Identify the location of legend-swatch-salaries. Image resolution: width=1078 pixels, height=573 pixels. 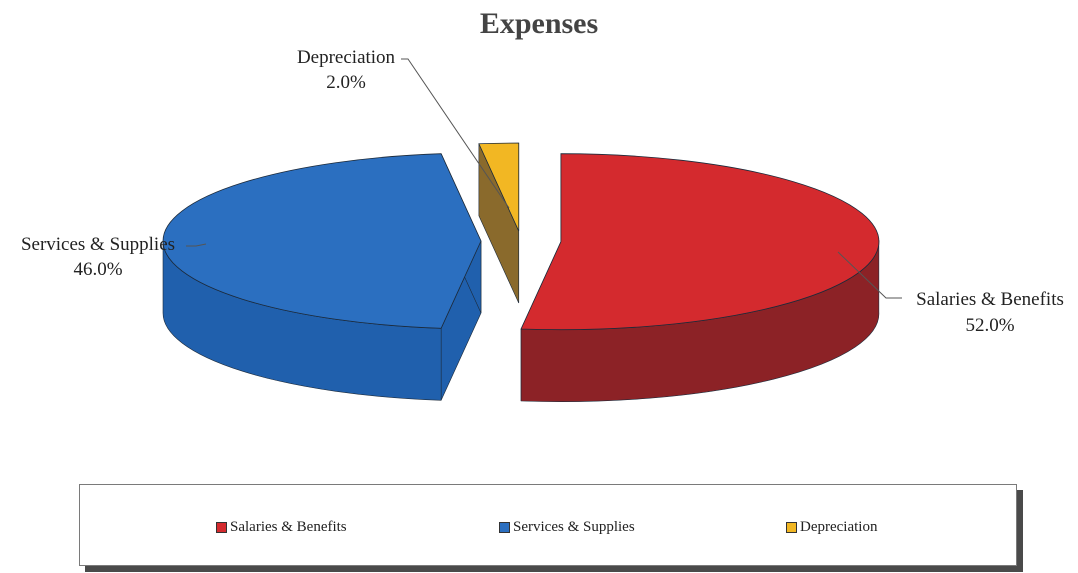
(221, 527).